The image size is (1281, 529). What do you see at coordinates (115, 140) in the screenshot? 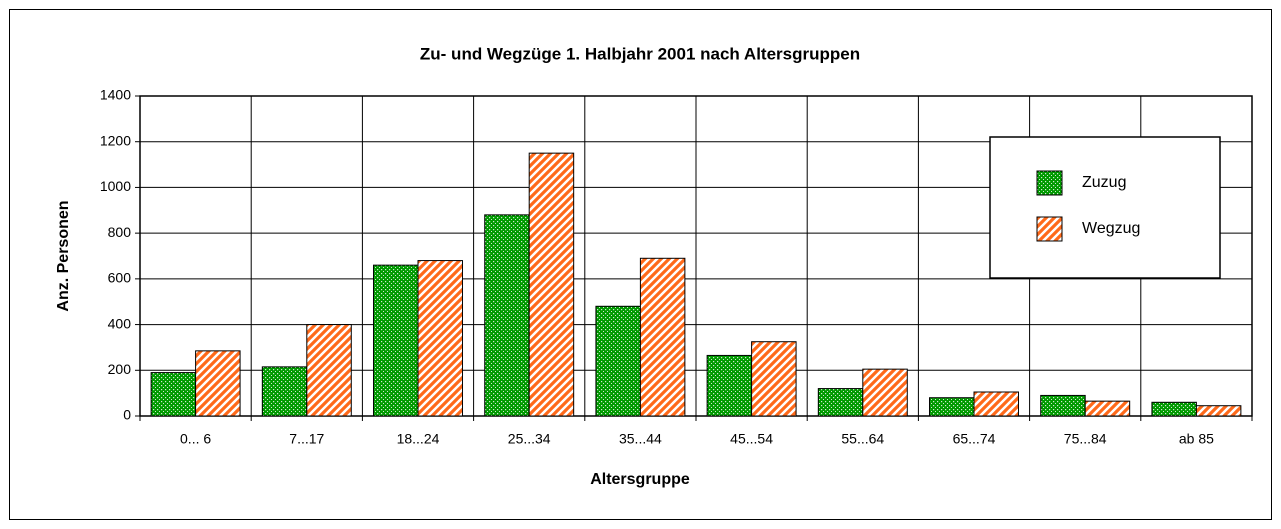
I see `y-tick-label: 1200` at bounding box center [115, 140].